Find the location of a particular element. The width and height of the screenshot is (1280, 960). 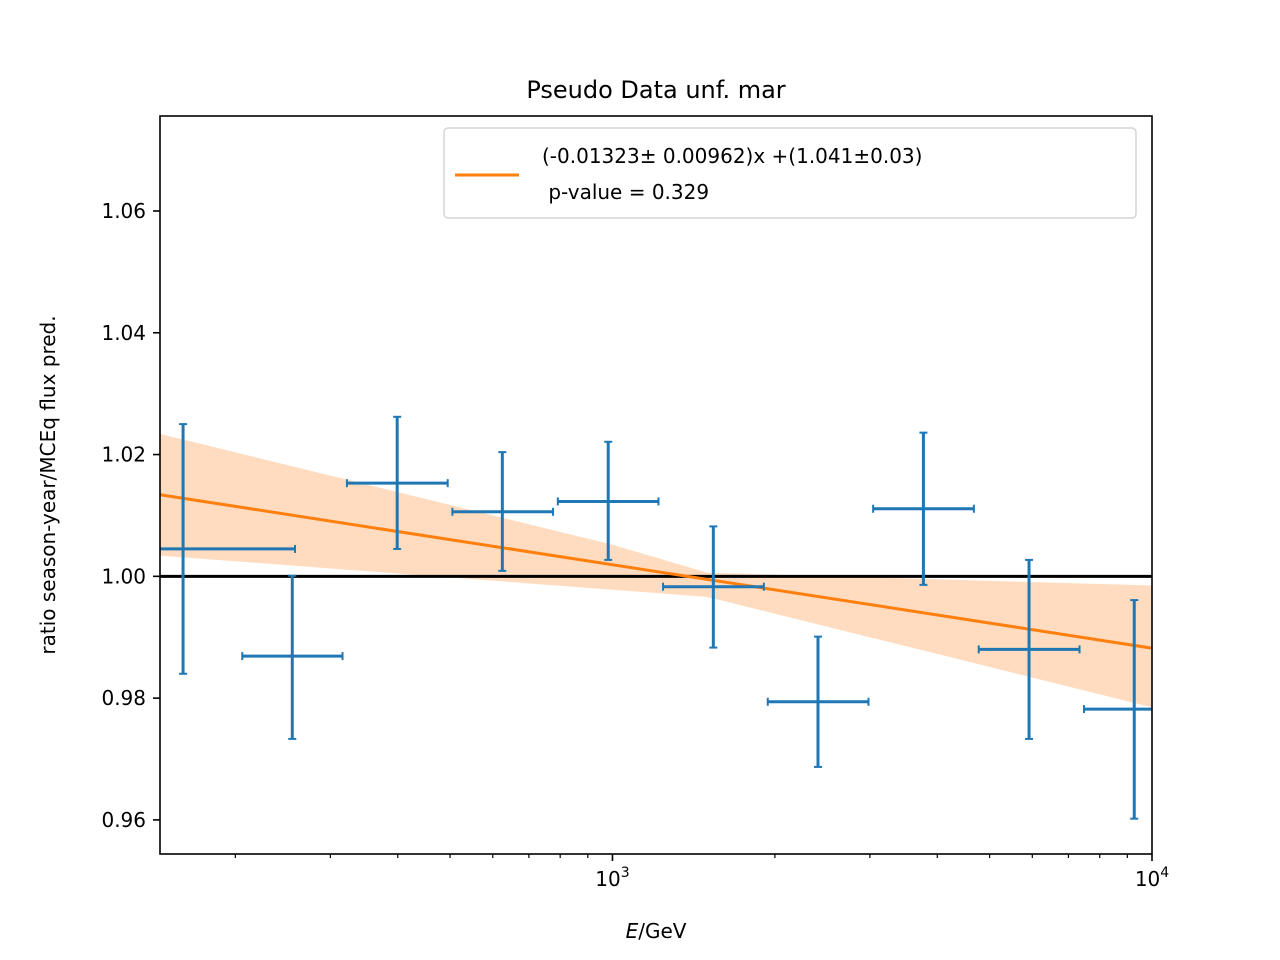

x-axis-label-variable: E is located at coordinates (632, 931).